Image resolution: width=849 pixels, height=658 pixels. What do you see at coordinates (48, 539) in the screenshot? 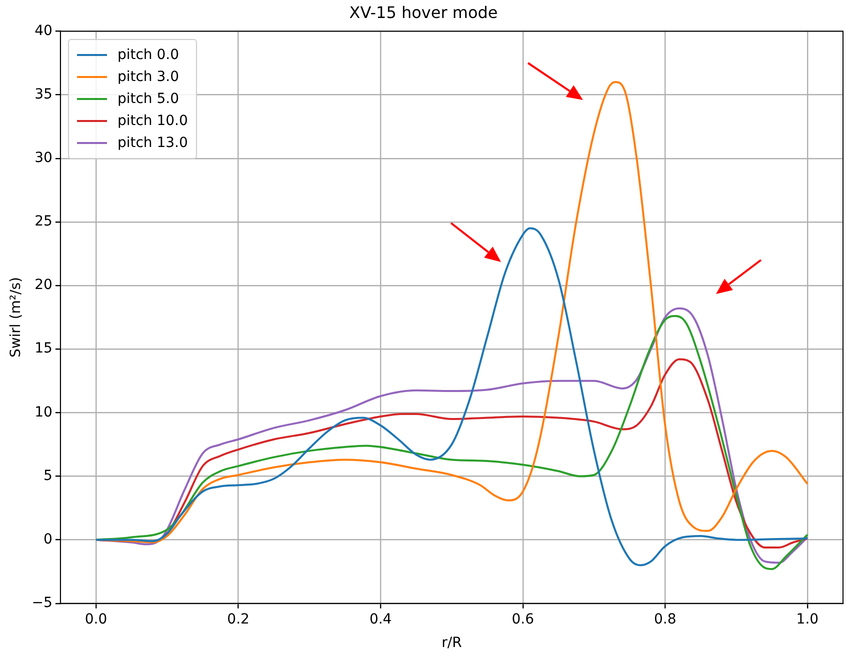
I see `y-tick-label: 0` at bounding box center [48, 539].